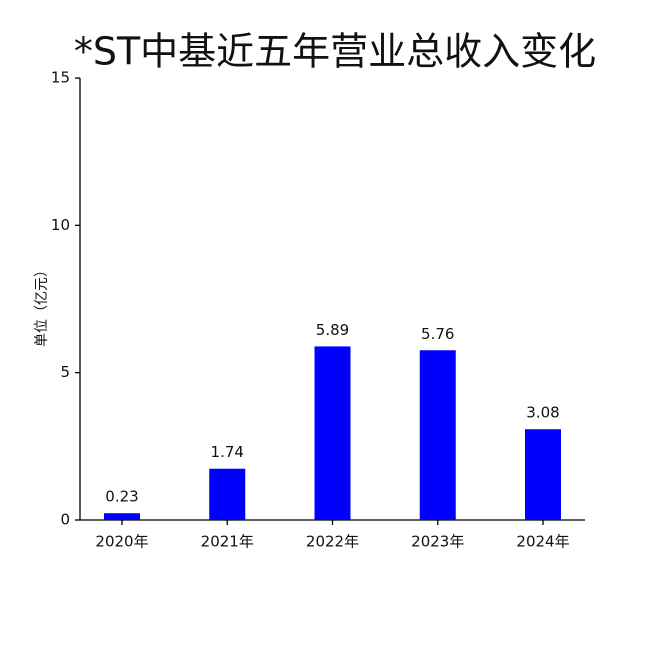 This screenshot has width=650, height=650. Describe the element at coordinates (437, 542) in the screenshot. I see `x-tick-label: 2023年` at that location.